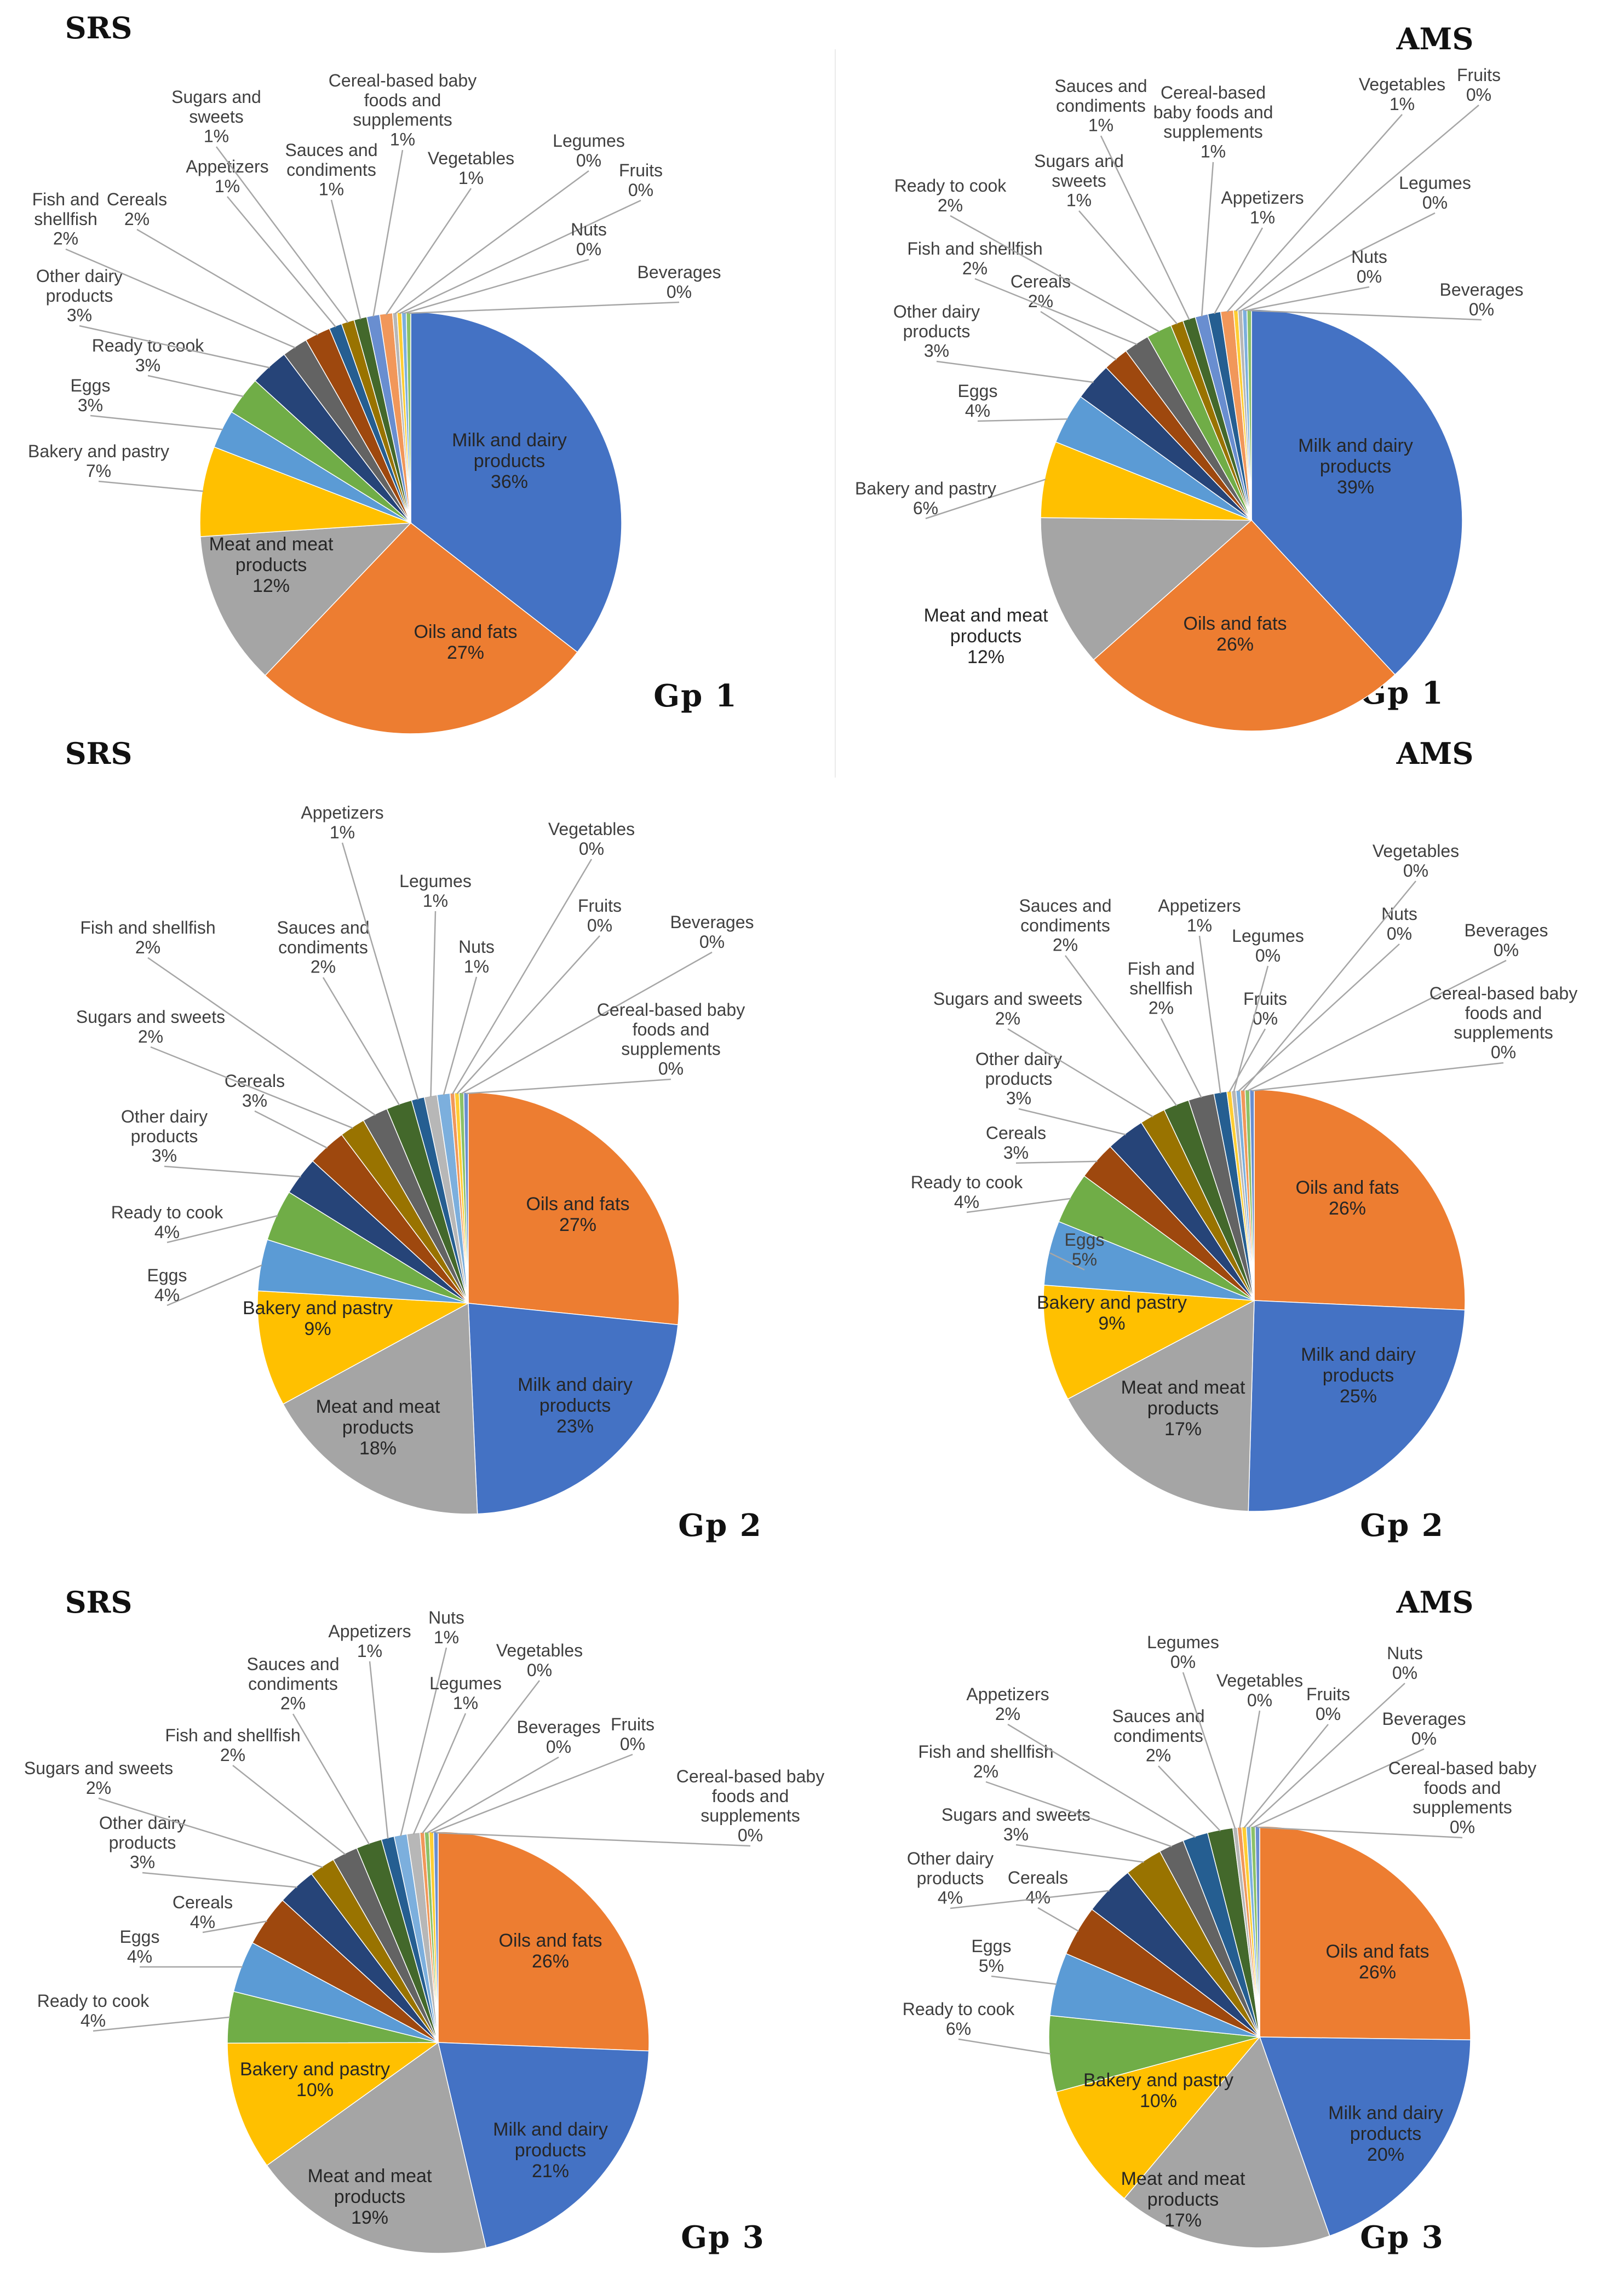 The width and height of the screenshot is (1619, 2296). Describe the element at coordinates (1158, 2090) in the screenshot. I see `data-label-bakery-and-pastry: Bakery and pastry 10%` at that location.